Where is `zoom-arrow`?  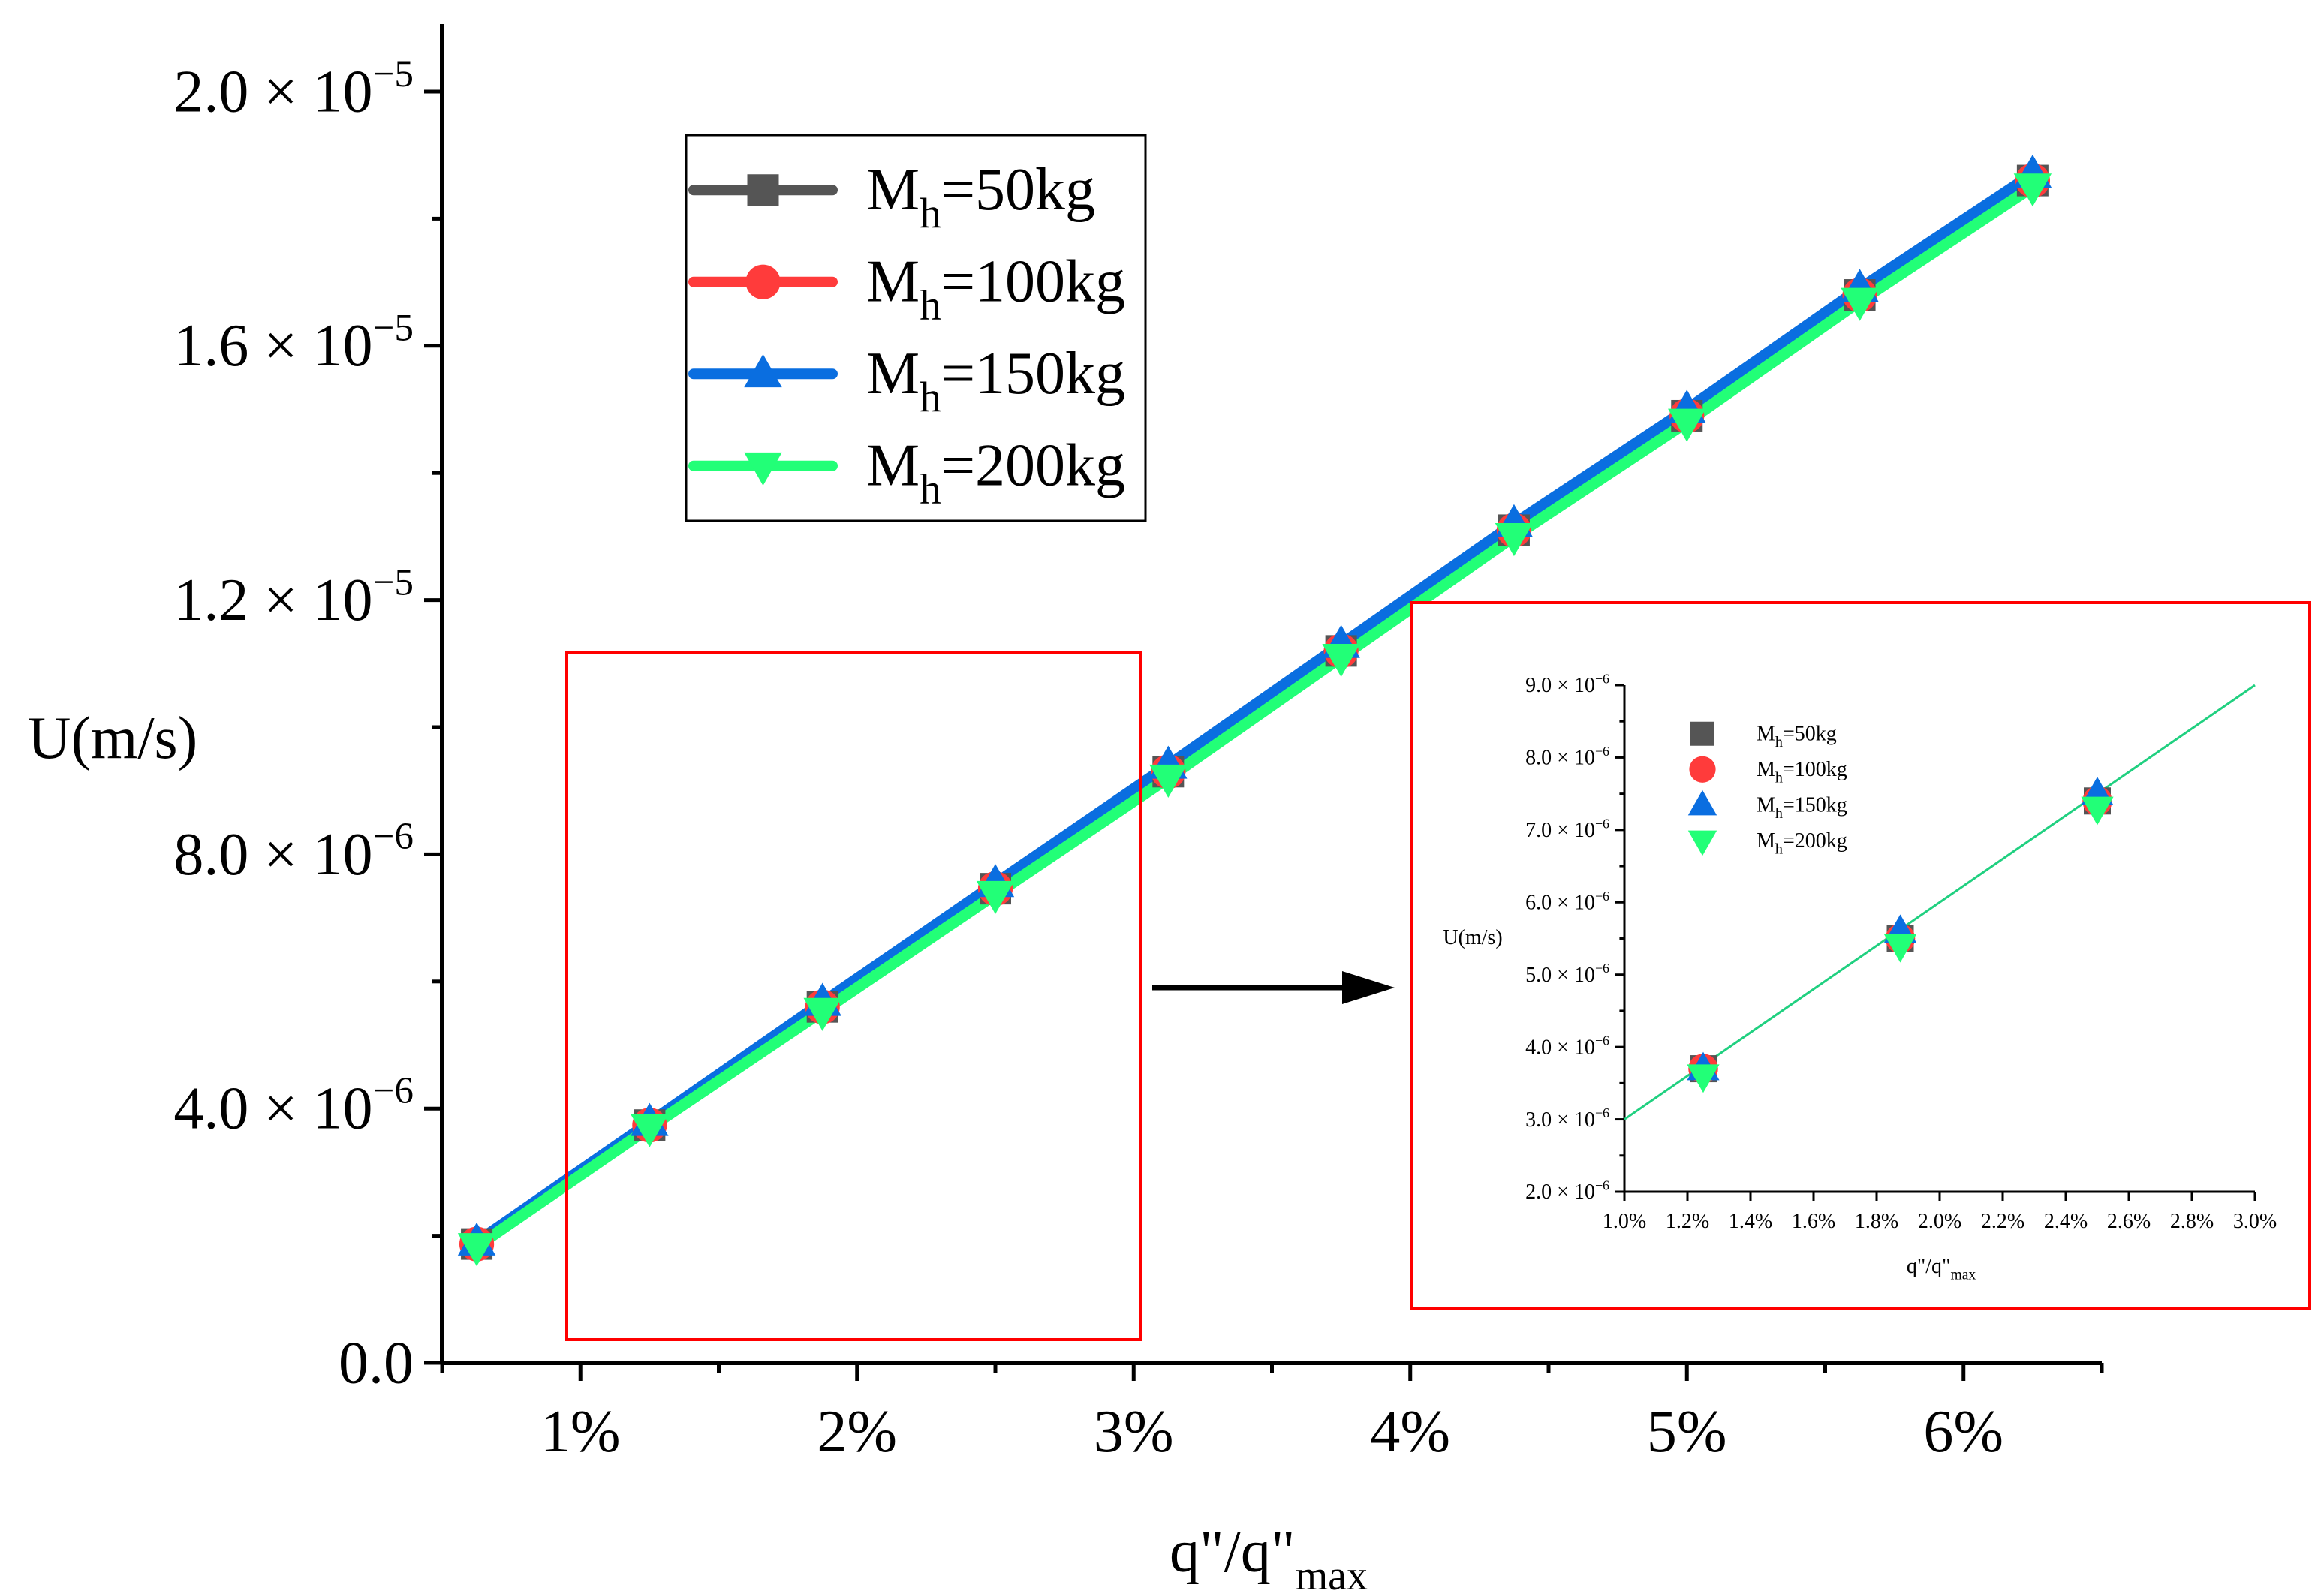 zoom-arrow is located at coordinates (1273, 987).